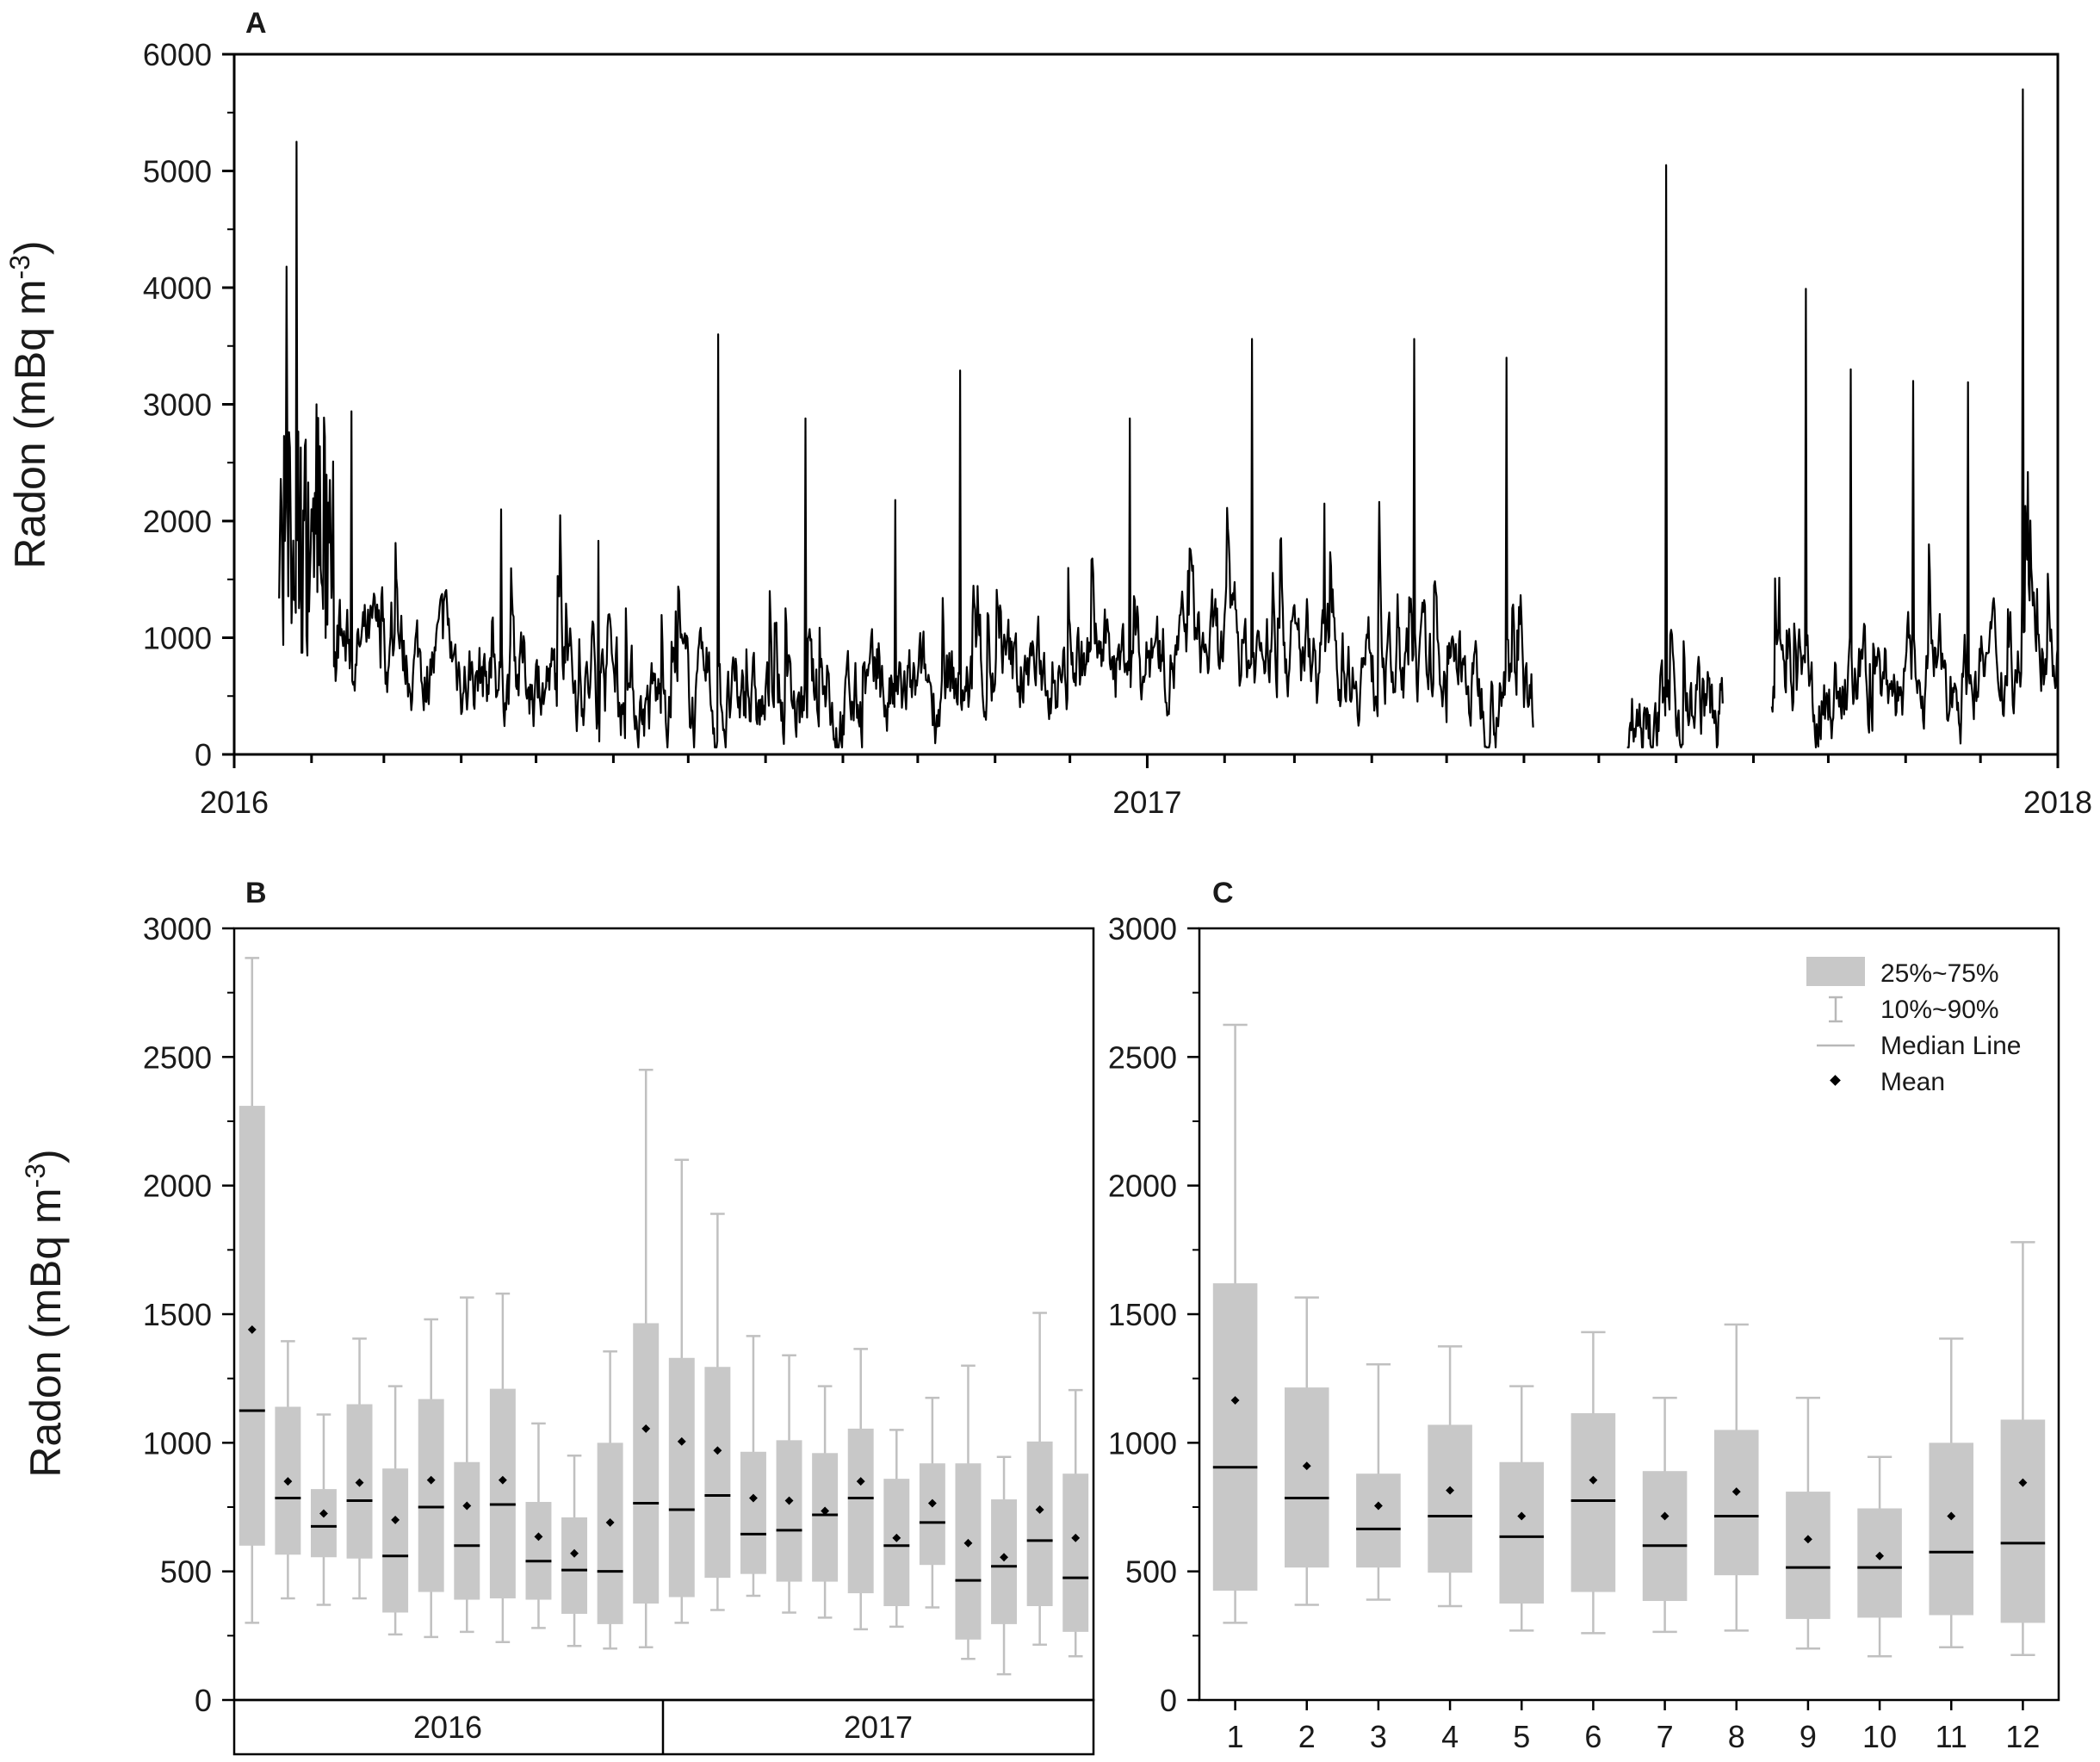  What do you see at coordinates (177, 54) in the screenshot?
I see `y-tick-label: 6000` at bounding box center [177, 54].